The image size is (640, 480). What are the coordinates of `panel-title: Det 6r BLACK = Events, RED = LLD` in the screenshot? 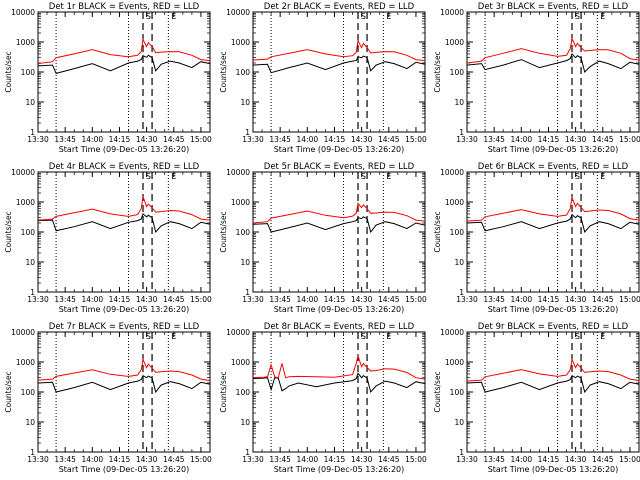 It's located at (553, 167).